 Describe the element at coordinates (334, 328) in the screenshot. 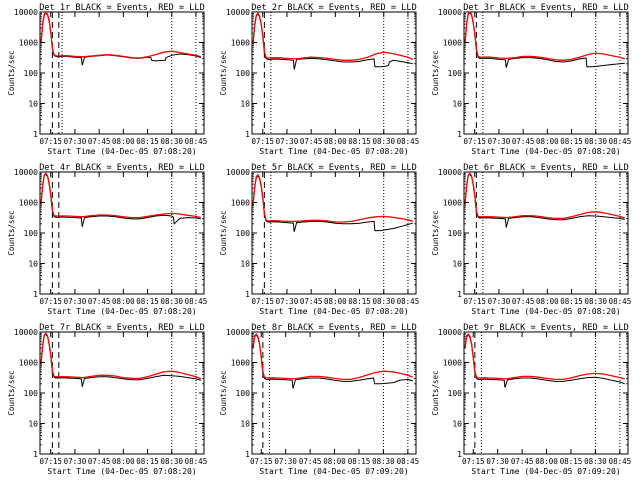

I see `chart-title: Det 8r BLACK = Events, RED = LLD` at that location.